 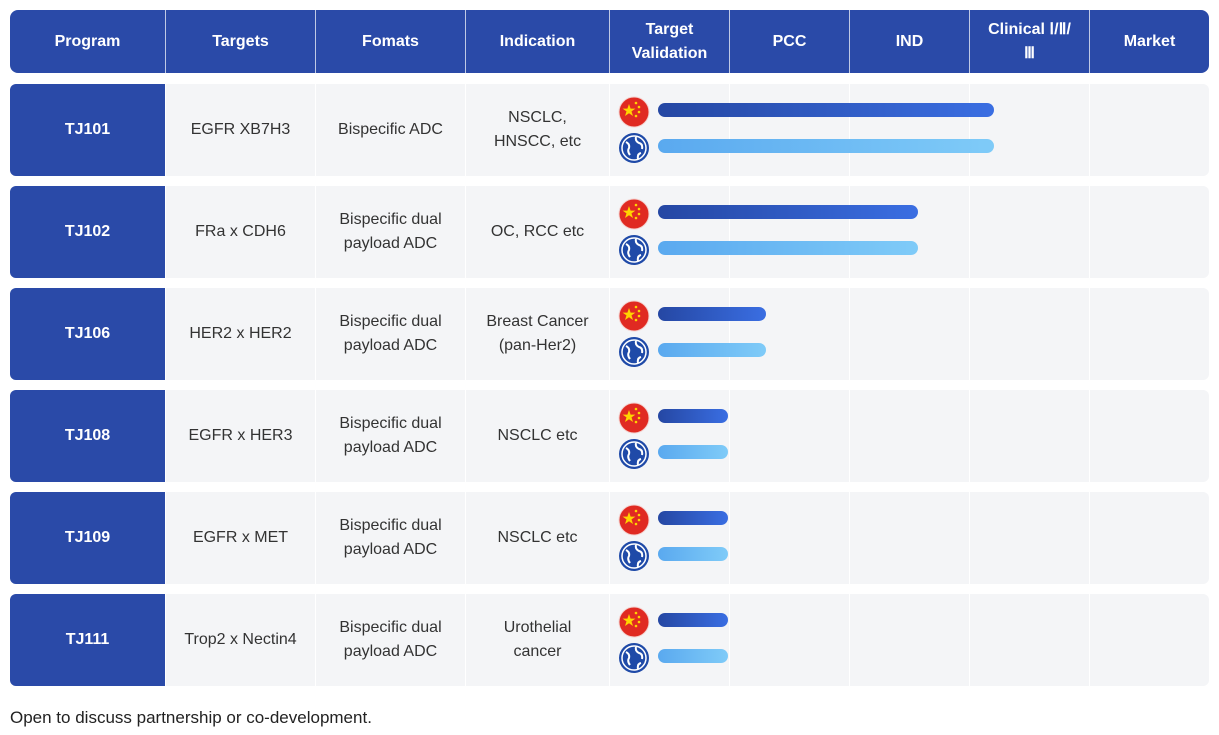 I want to click on header-cell: Indication, so click(x=537, y=41).